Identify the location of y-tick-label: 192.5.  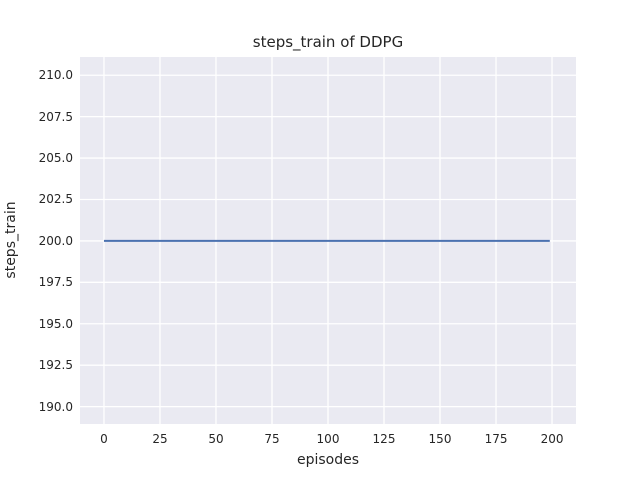
(55, 365).